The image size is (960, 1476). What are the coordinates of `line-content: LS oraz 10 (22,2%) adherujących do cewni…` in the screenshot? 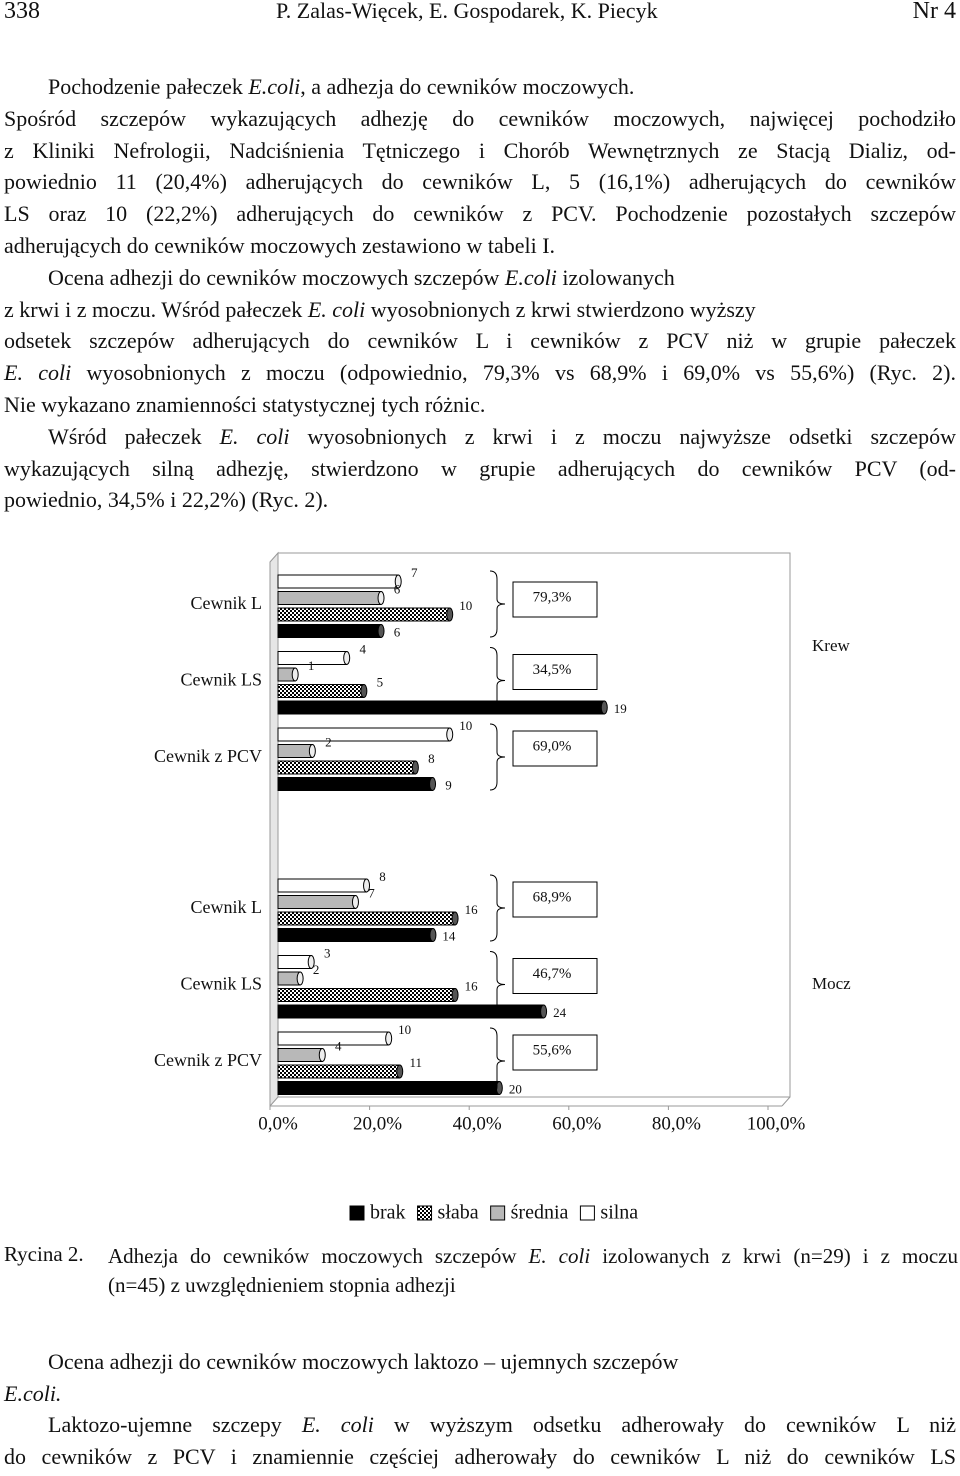 It's located at (480, 213).